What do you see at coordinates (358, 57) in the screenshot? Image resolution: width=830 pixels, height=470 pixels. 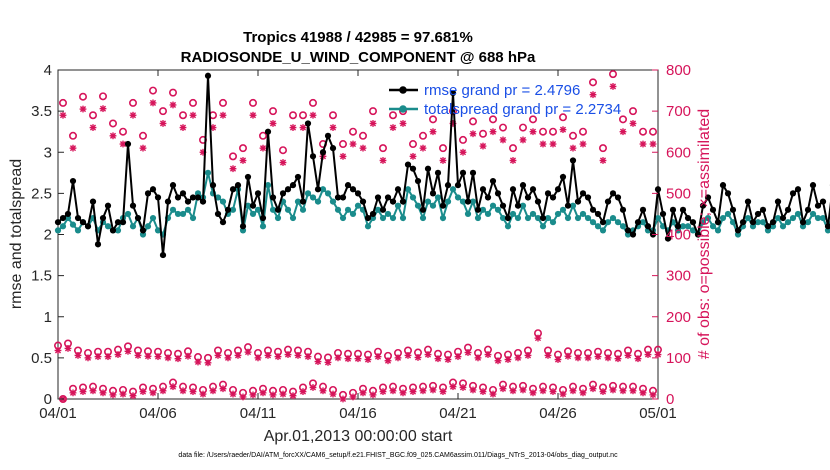 I see `chart-title-line2: RADIOSONDE_U_WIND_COMPONENT @ 688 hPa` at bounding box center [358, 57].